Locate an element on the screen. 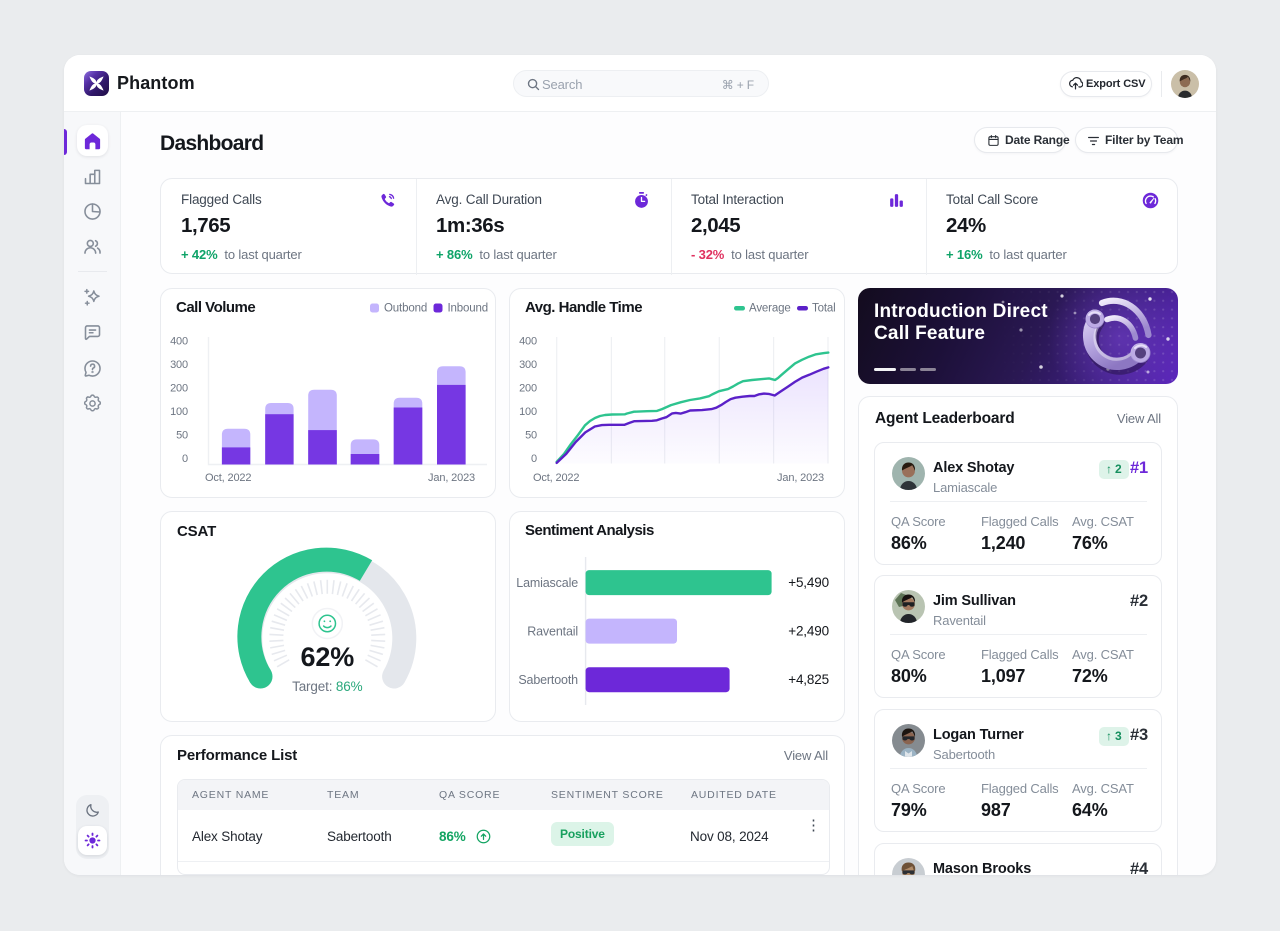 Image resolution: width=1280 pixels, height=931 pixels. svg-text: Total is located at coordinates (824, 309).